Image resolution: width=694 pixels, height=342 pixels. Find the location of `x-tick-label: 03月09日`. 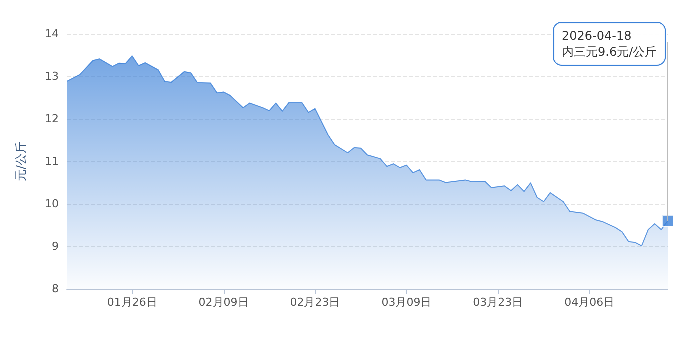

x-tick-label: 03月09日 is located at coordinates (407, 302).